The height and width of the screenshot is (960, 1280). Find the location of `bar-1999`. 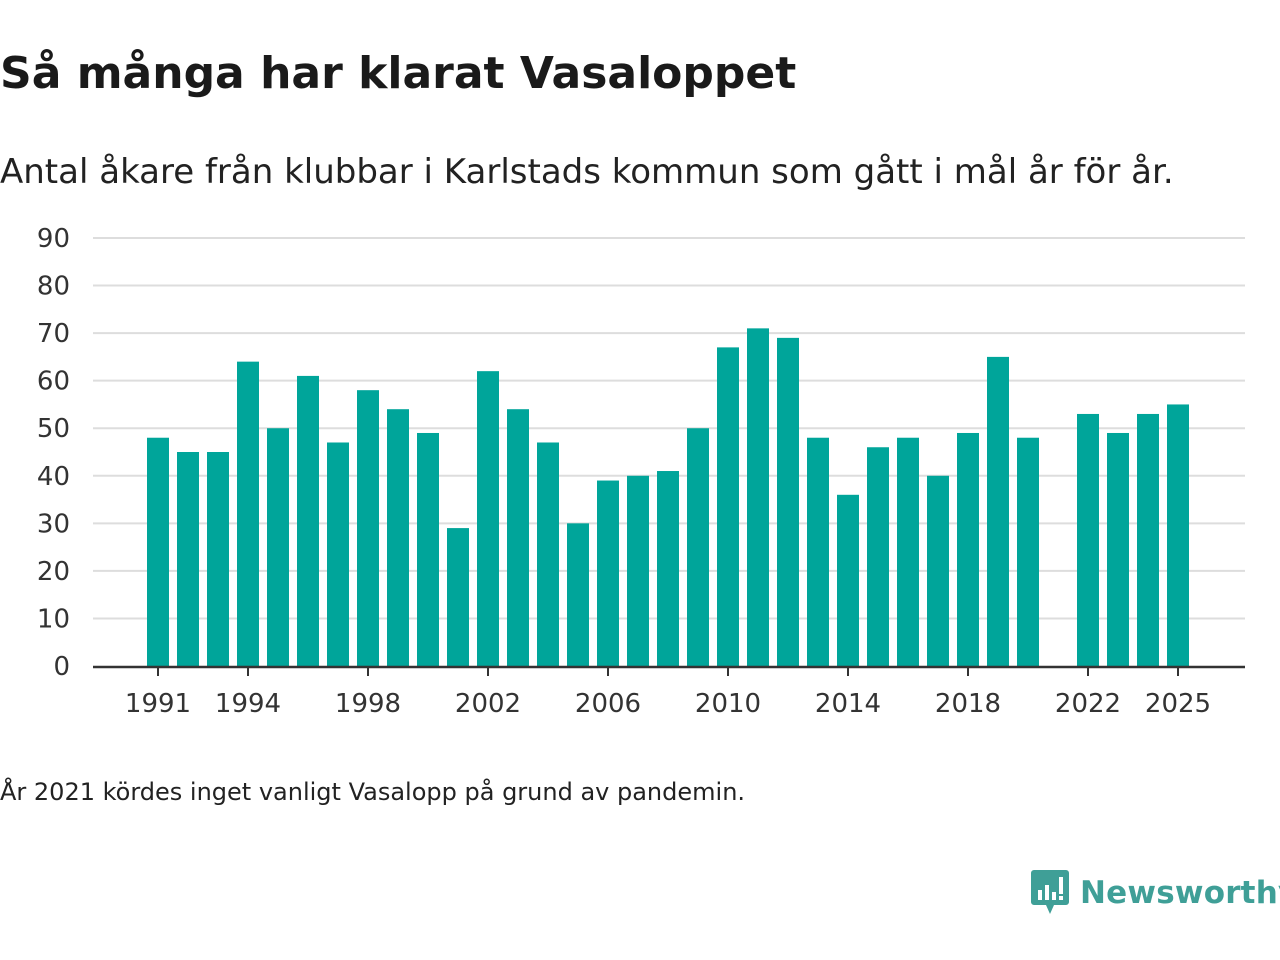

bar-1999 is located at coordinates (398, 537).